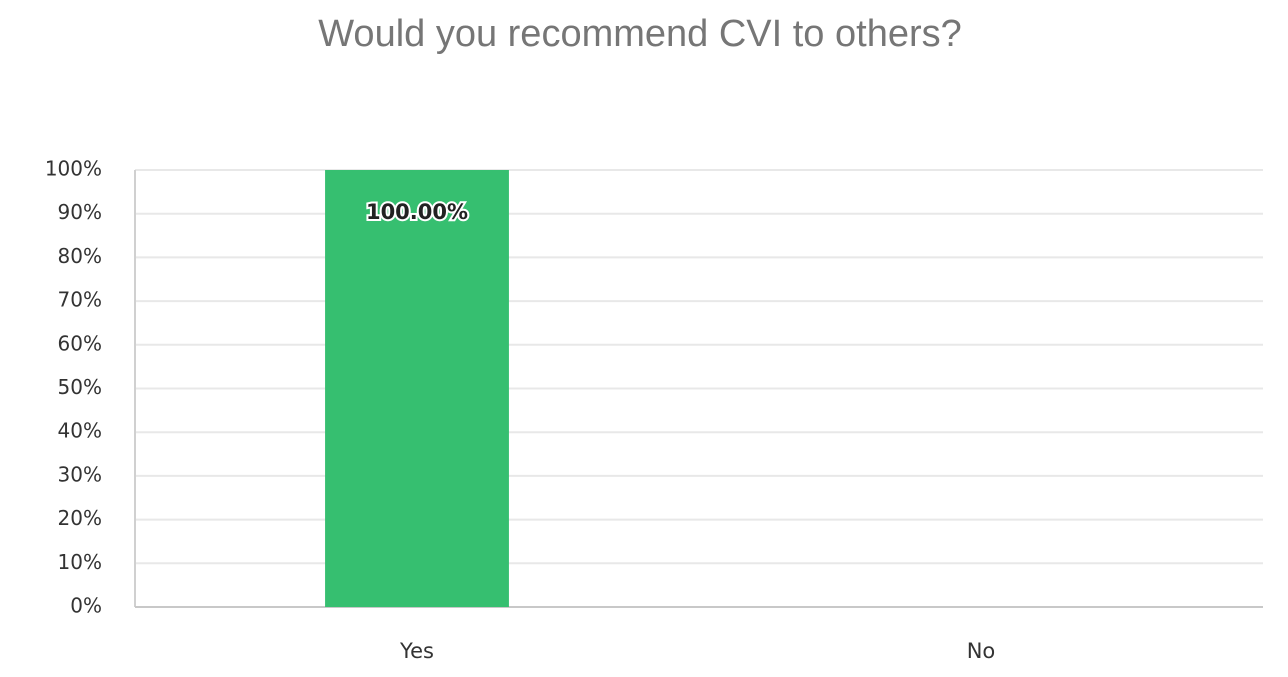 This screenshot has height=677, width=1288. What do you see at coordinates (981, 651) in the screenshot?
I see `x-tick-label: No` at bounding box center [981, 651].